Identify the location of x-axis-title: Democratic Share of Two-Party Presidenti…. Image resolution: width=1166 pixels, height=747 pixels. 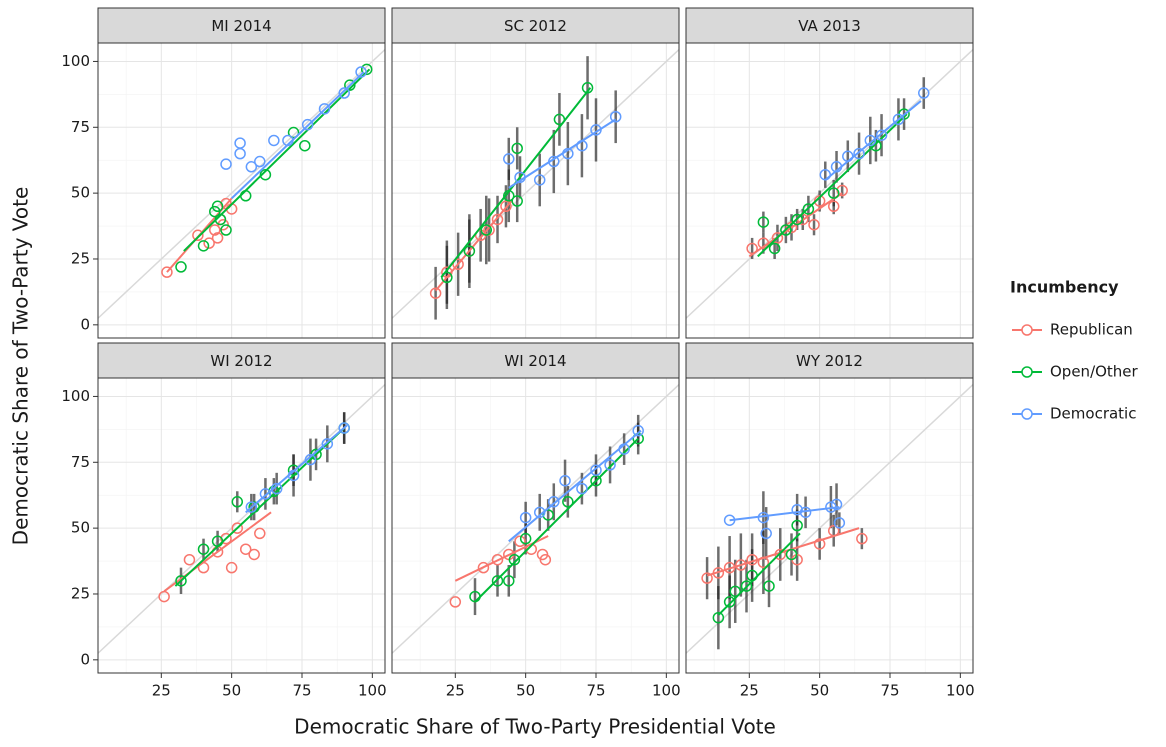
(535, 727).